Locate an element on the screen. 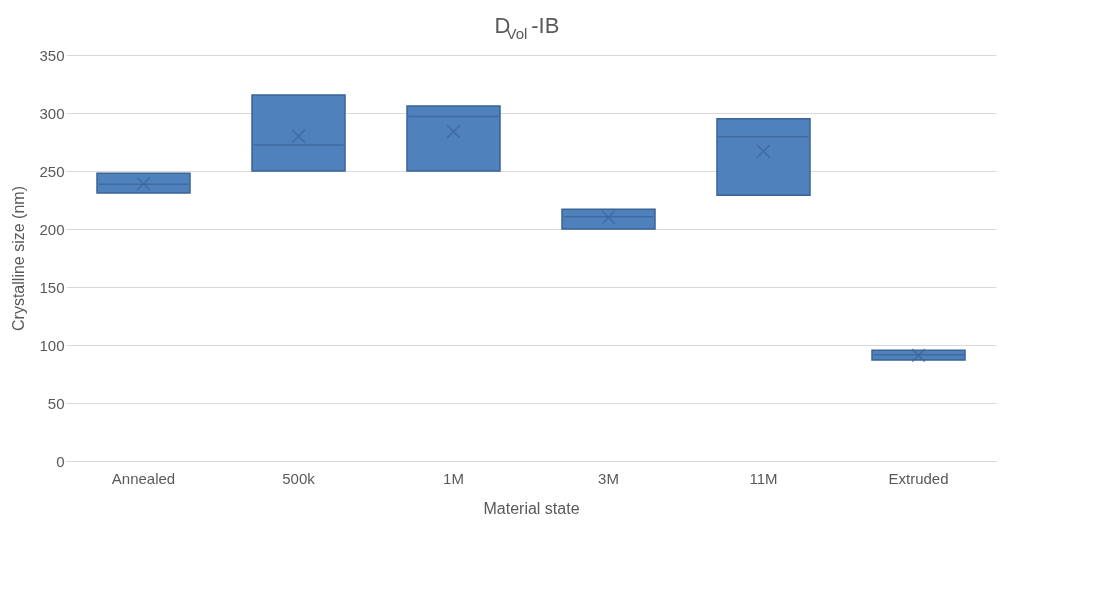  x-tick-label: Extruded is located at coordinates (918, 478).